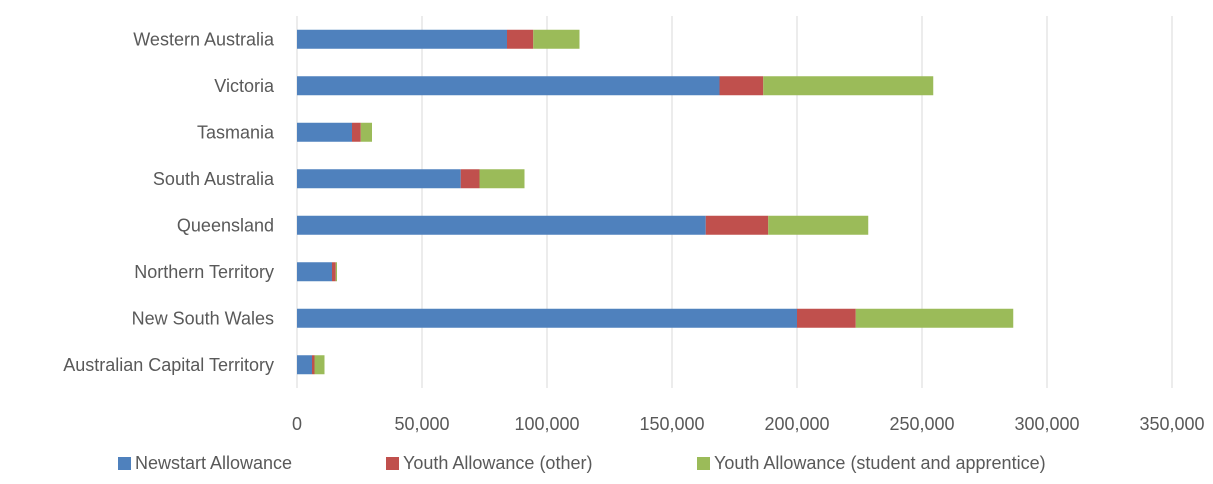 This screenshot has width=1213, height=484. I want to click on category-label: Australian Capital Territory, so click(168, 365).